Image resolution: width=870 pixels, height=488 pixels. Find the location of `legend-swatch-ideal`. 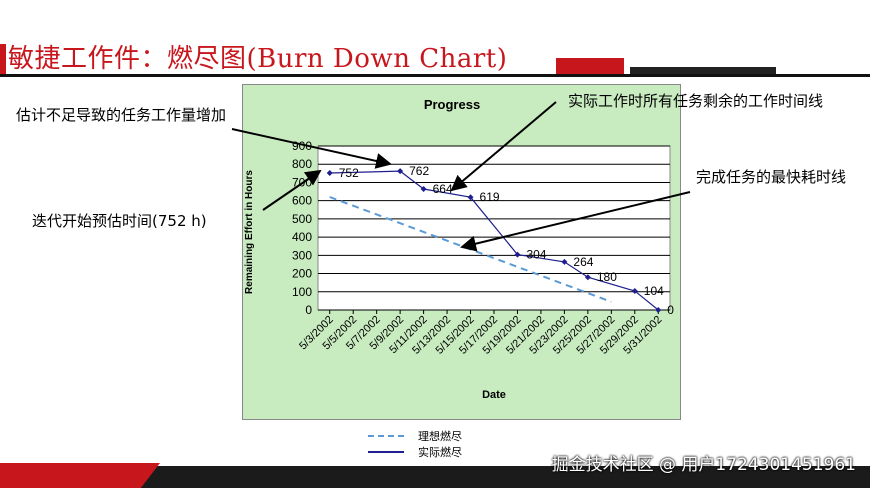

legend-swatch-ideal is located at coordinates (386, 436).